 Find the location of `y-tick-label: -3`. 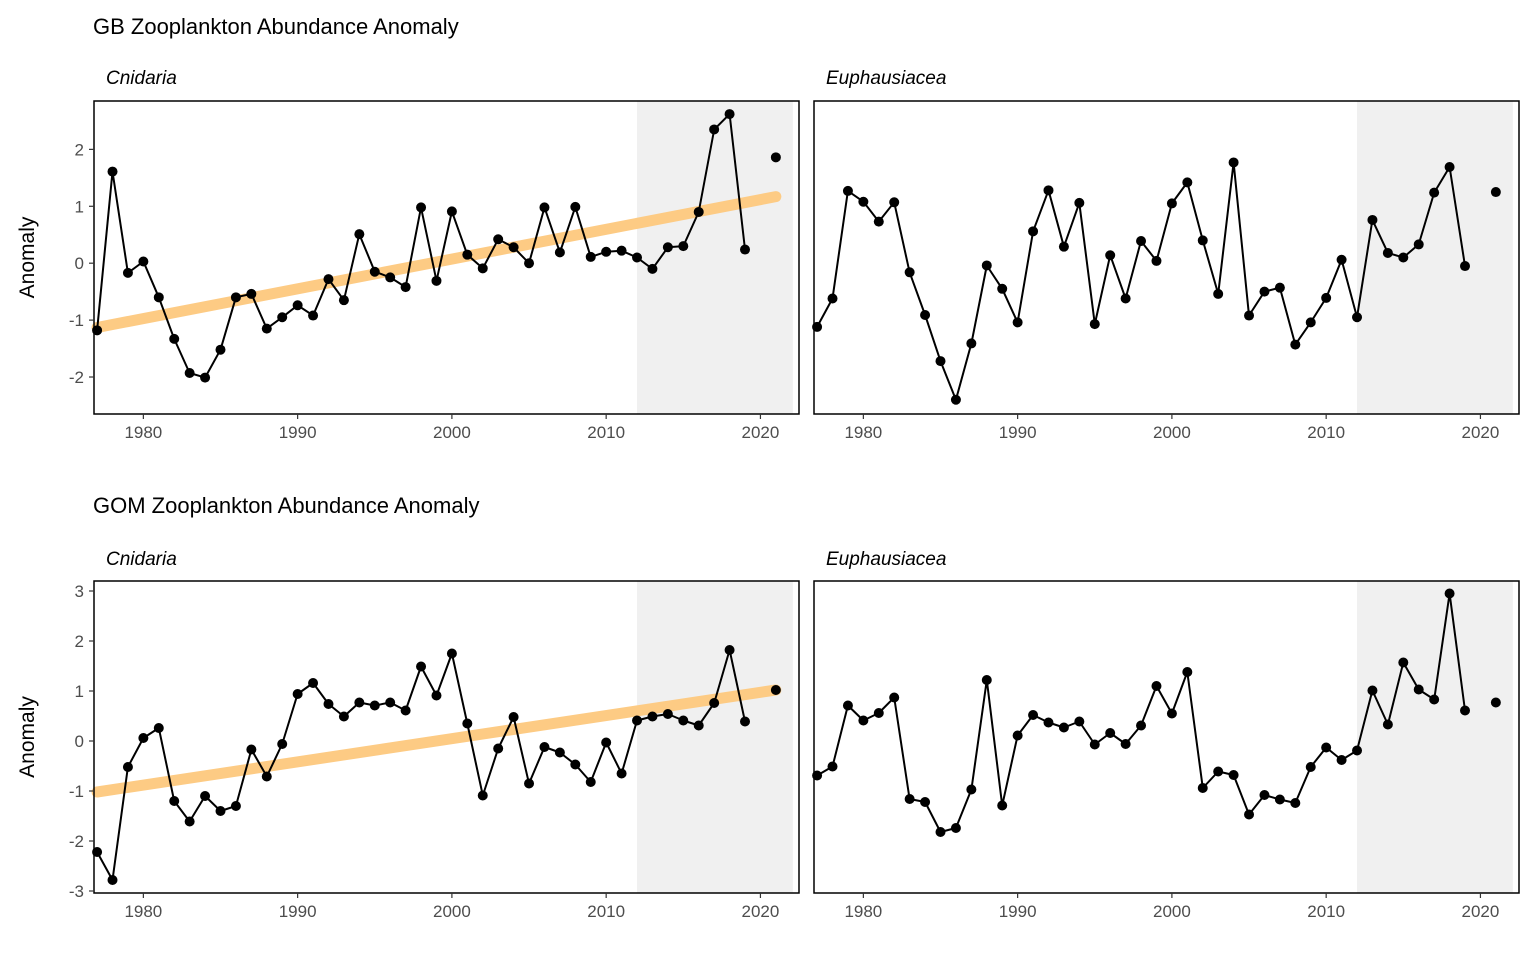

y-tick-label: -3 is located at coordinates (76, 891).